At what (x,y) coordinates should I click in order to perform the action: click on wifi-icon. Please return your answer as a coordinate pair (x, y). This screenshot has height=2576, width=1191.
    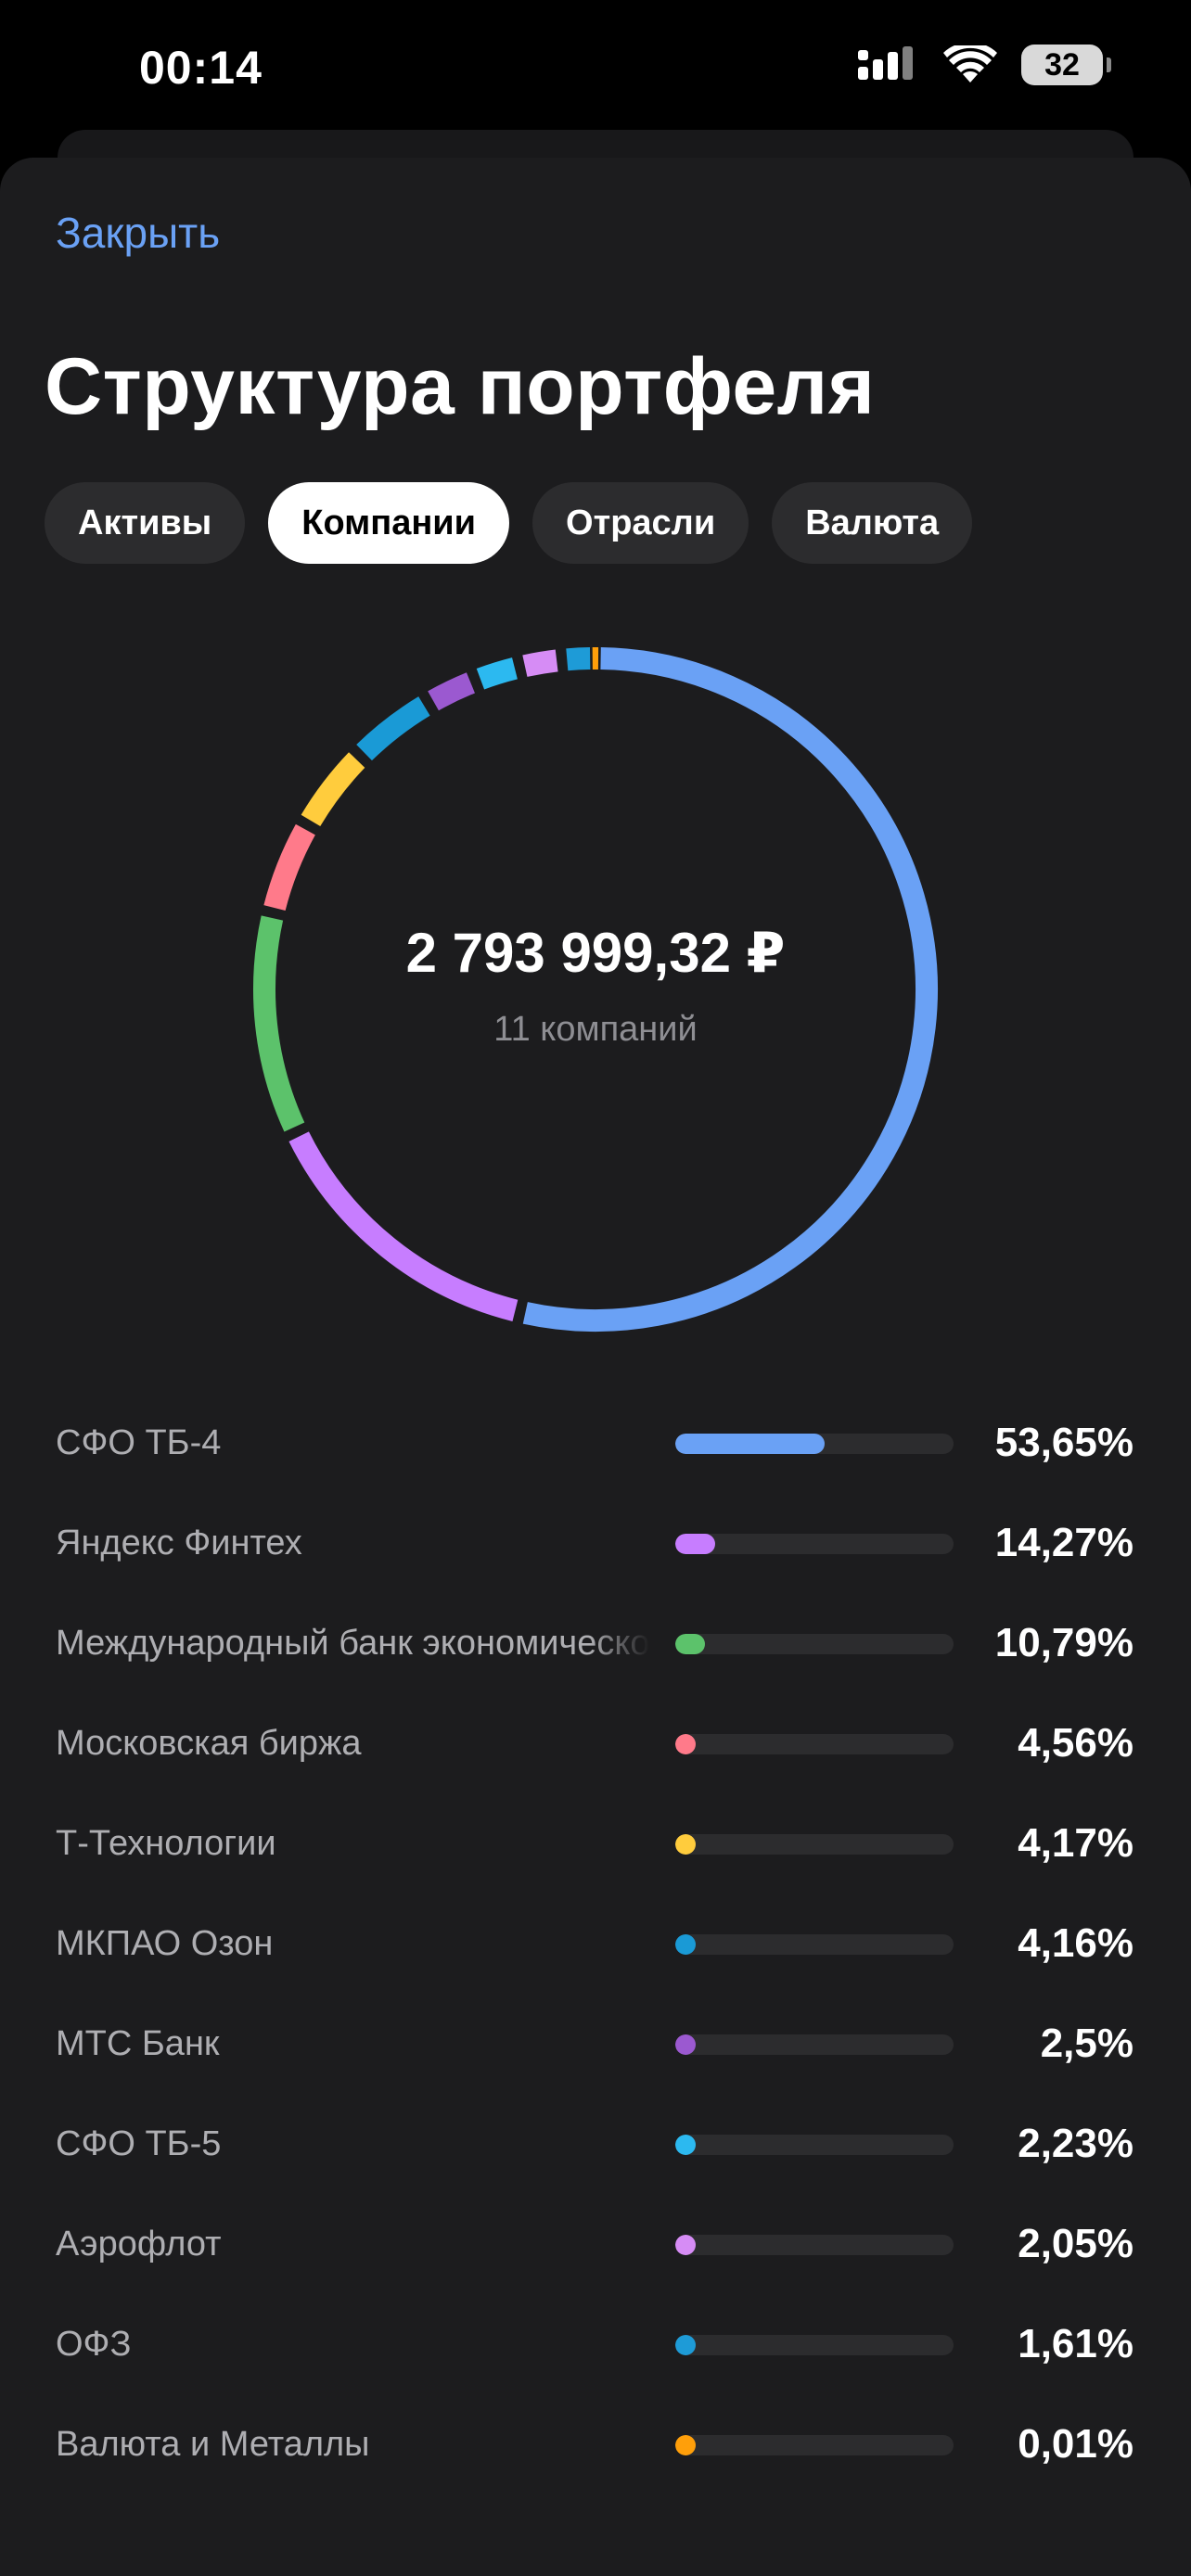
    Looking at the image, I should click on (970, 64).